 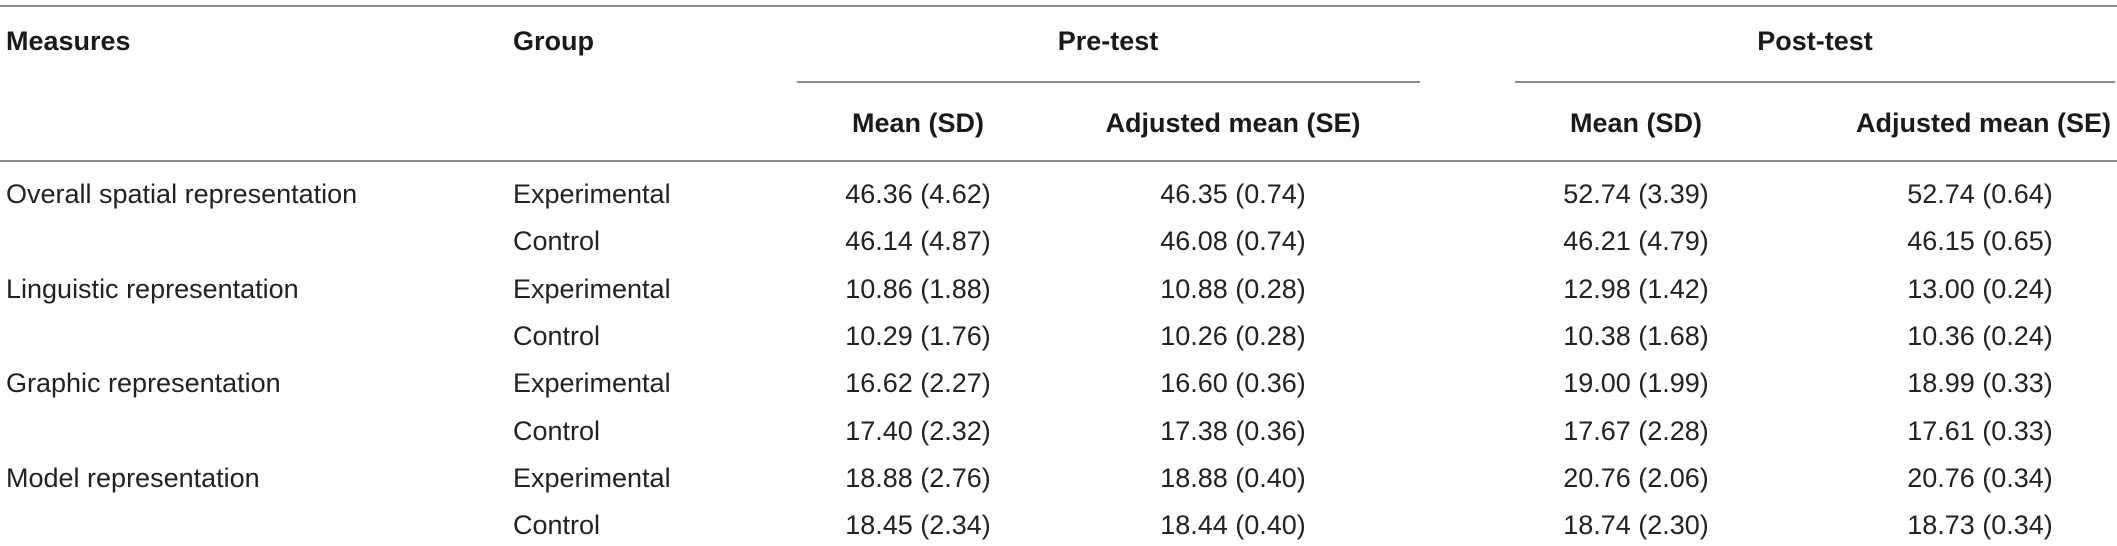 What do you see at coordinates (1636, 123) in the screenshot?
I see `header-post-mean-sd: Mean (SD)` at bounding box center [1636, 123].